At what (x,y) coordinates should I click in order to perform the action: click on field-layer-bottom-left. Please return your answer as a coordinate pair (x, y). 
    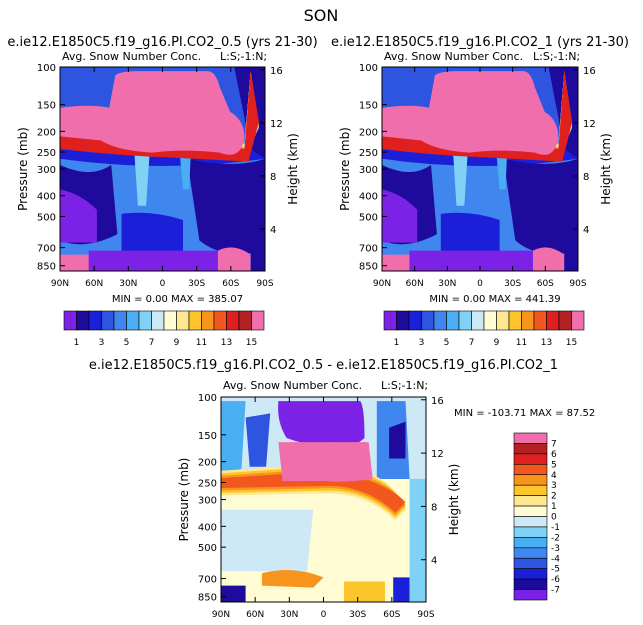
    Looking at the image, I should click on (233, 593).